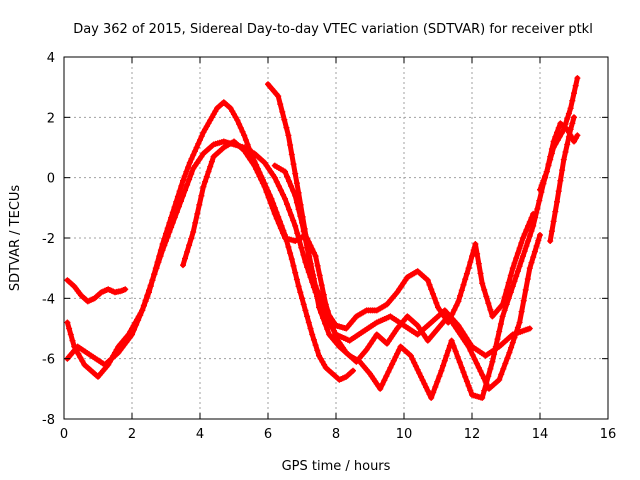 This screenshot has height=480, width=640. I want to click on x-tick-label: 6, so click(268, 434).